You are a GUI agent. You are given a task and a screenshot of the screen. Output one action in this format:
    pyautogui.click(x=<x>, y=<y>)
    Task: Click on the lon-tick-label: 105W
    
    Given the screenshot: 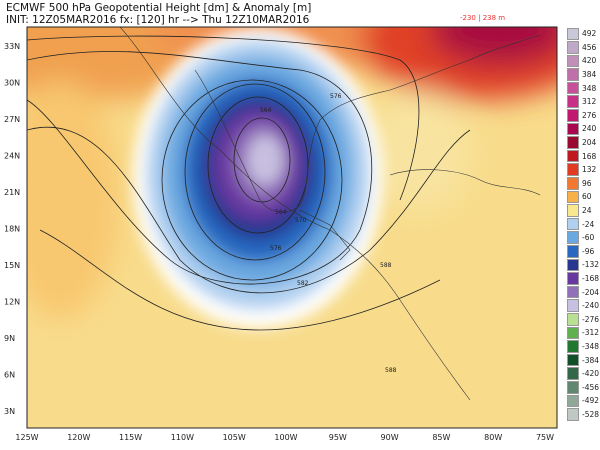 What is the action you would take?
    pyautogui.click(x=234, y=437)
    